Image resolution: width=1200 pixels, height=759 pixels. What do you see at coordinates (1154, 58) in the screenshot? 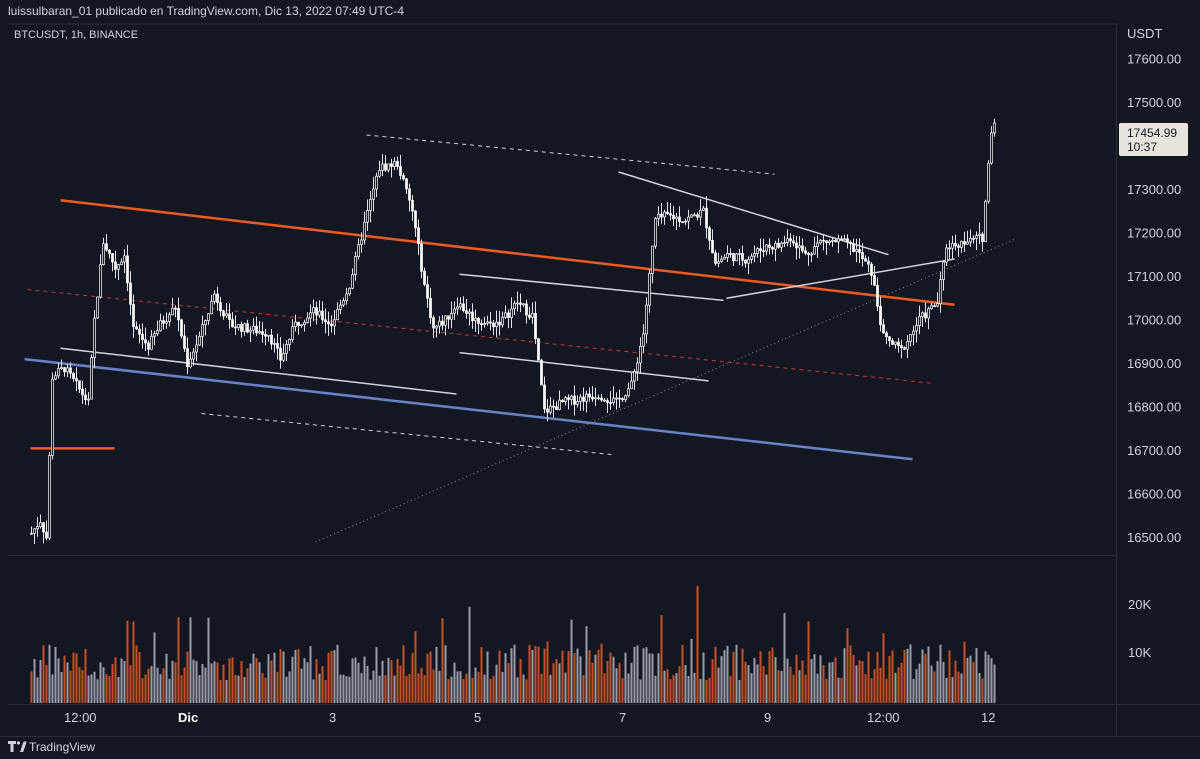
I see `price-tick-0: 17600.00` at bounding box center [1154, 58].